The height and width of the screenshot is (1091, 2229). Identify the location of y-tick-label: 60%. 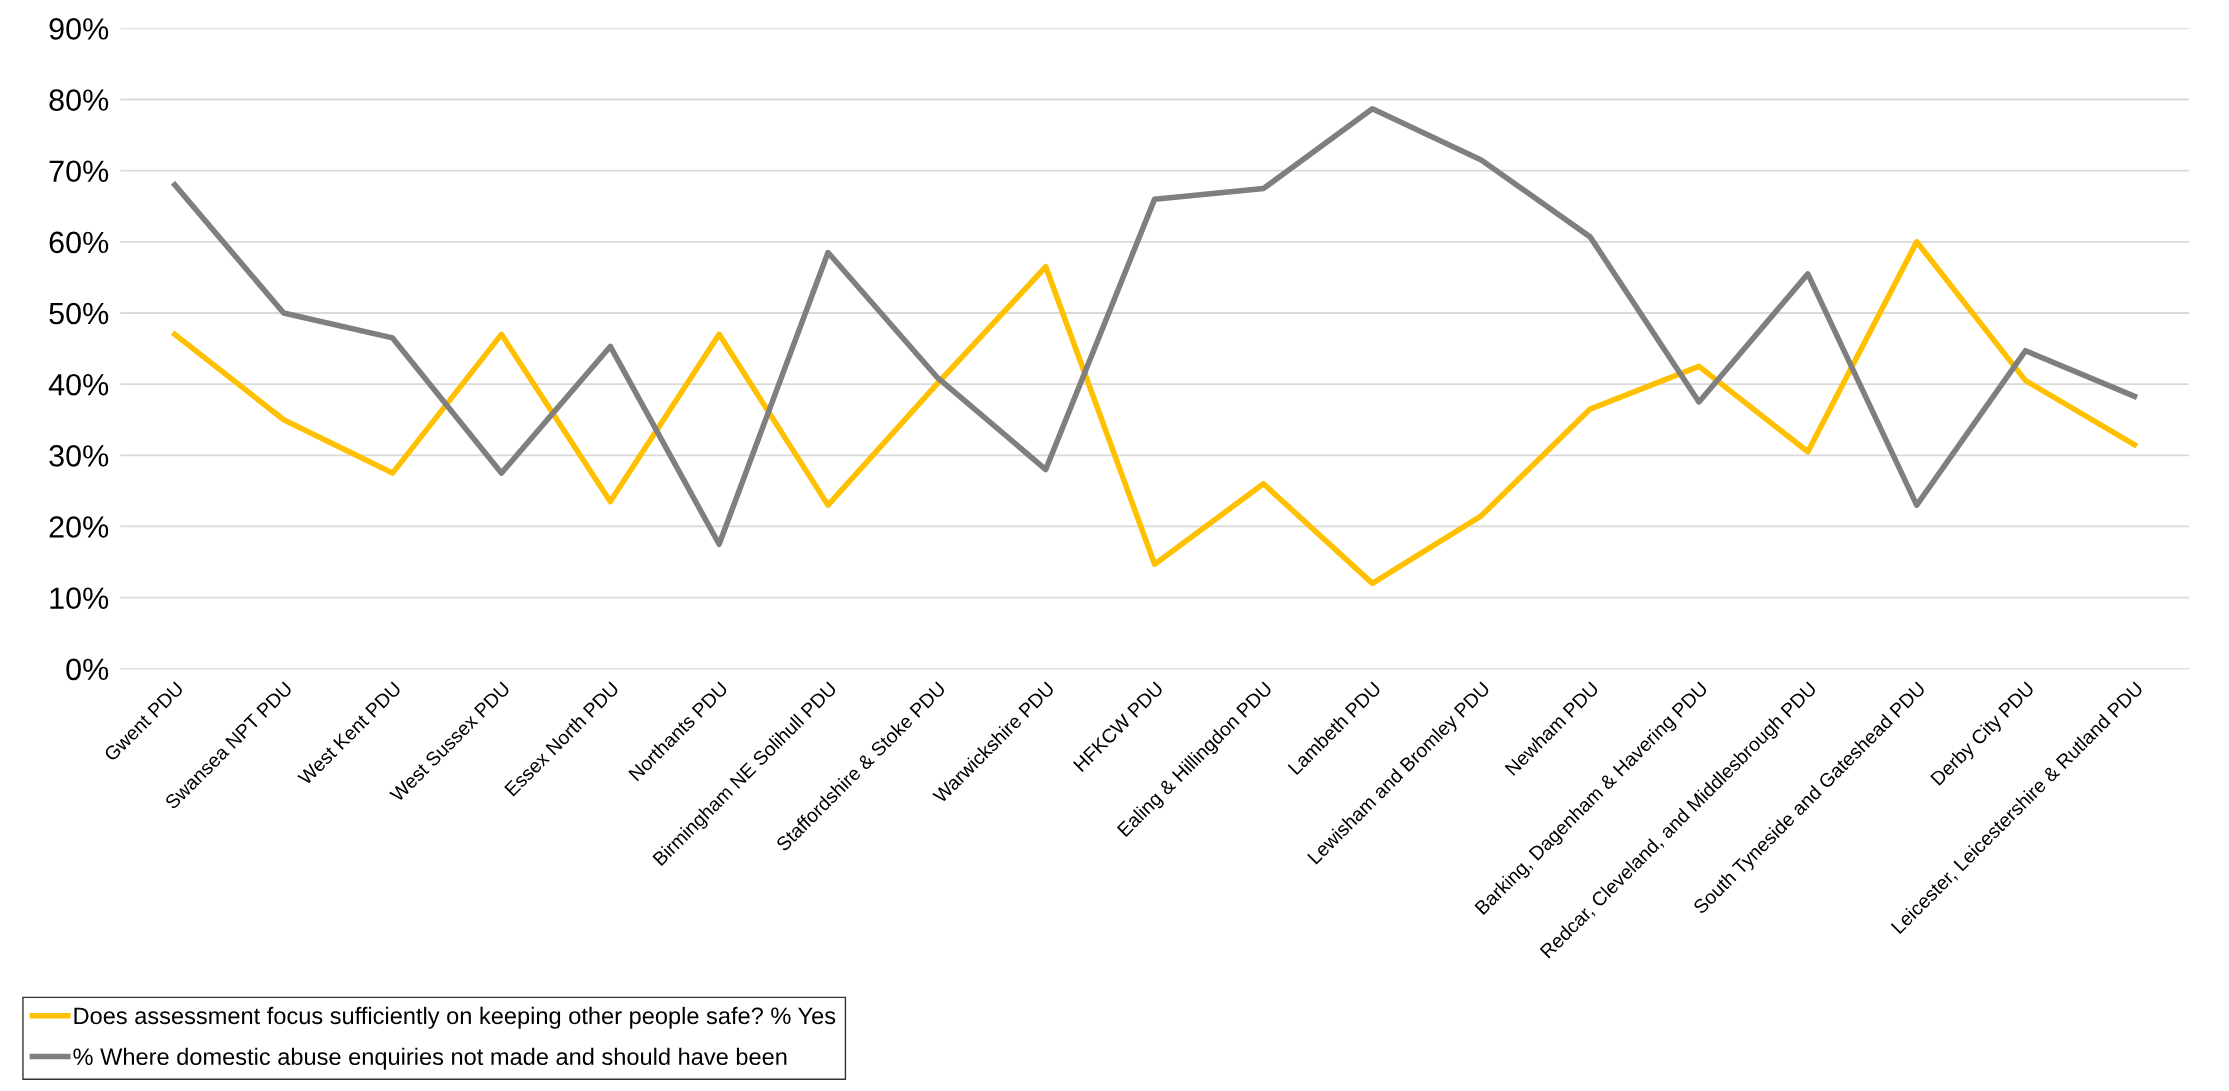
(79, 242).